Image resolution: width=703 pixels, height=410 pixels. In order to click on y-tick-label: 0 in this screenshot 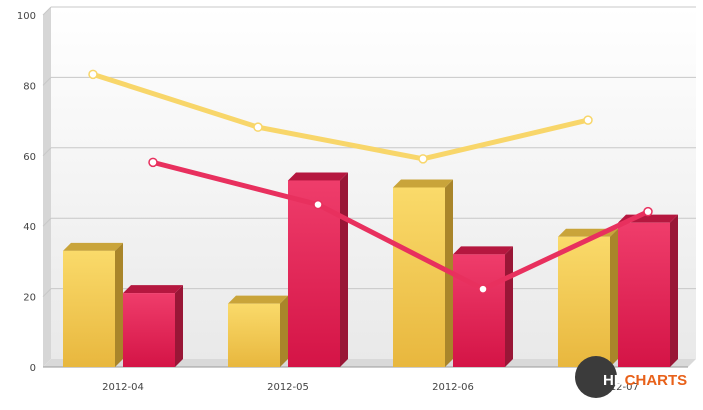, I will do `click(33, 368)`.